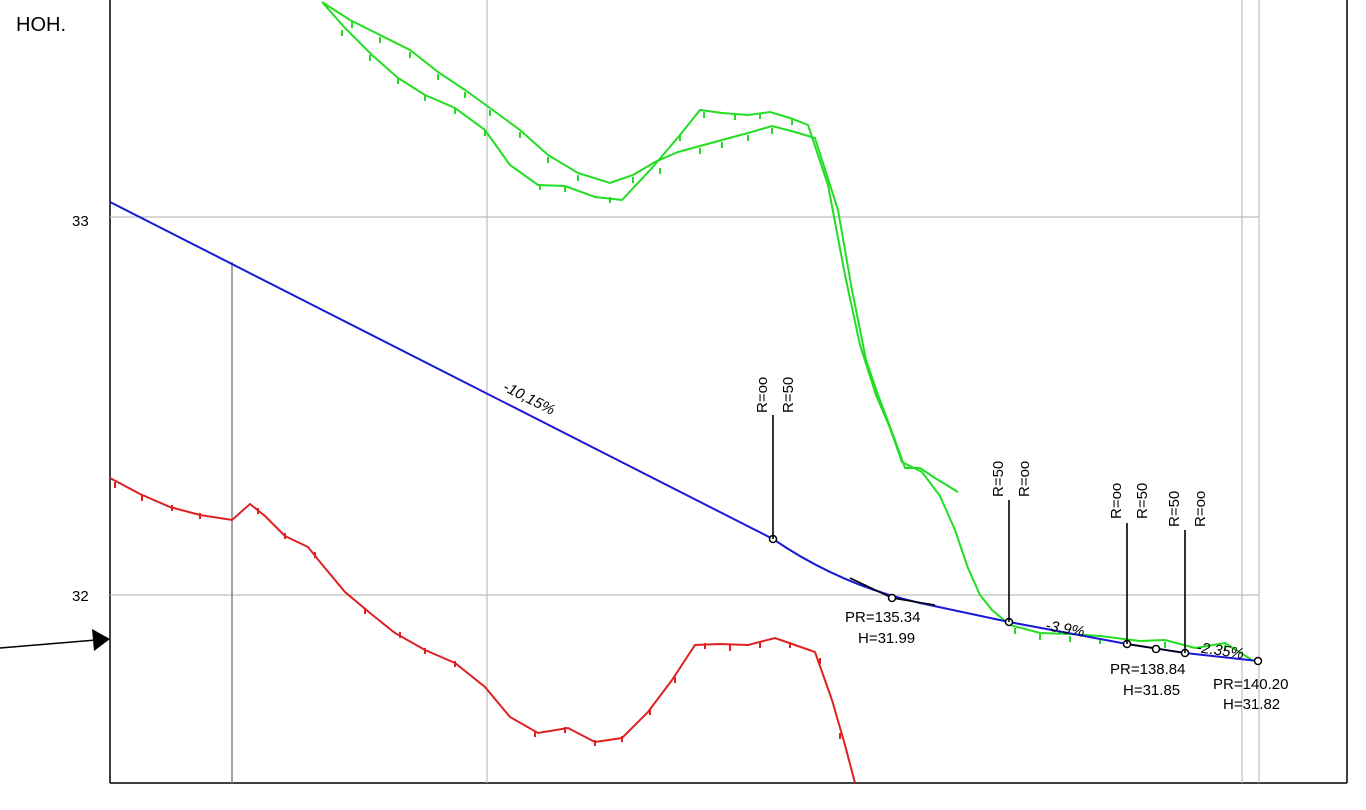  What do you see at coordinates (80, 596) in the screenshot?
I see `elevation-tick-label: 32` at bounding box center [80, 596].